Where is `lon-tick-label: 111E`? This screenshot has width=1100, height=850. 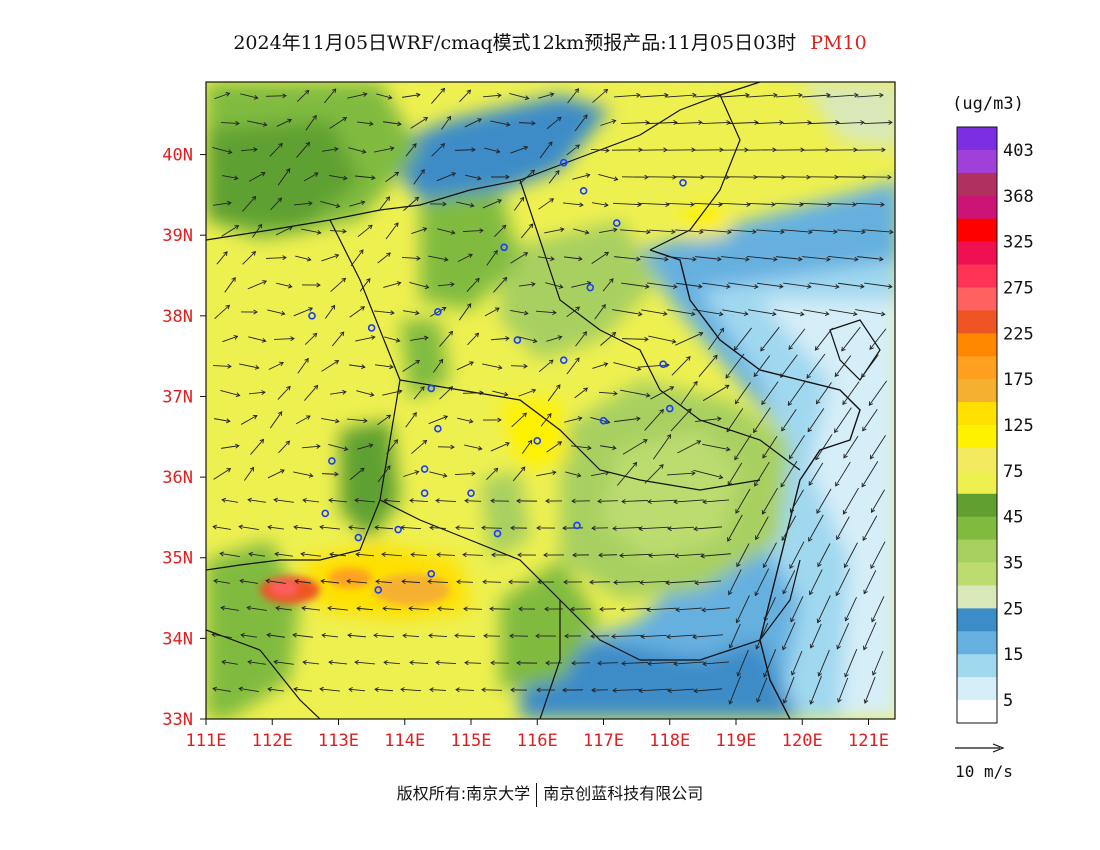 lon-tick-label: 111E is located at coordinates (206, 741).